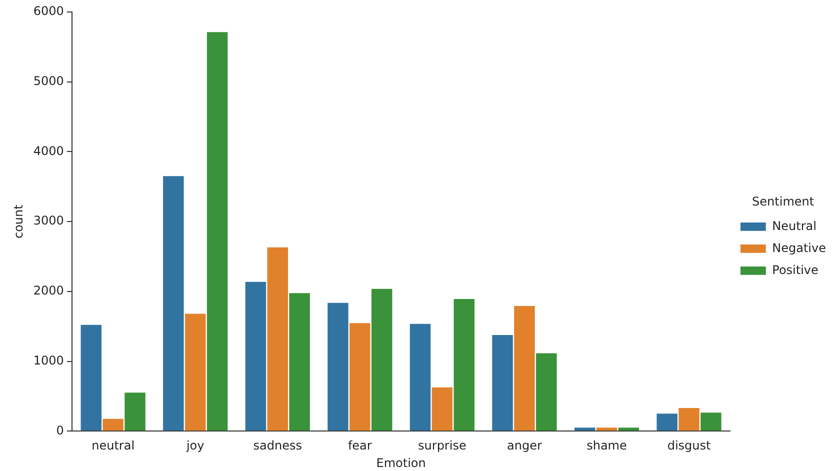  Describe the element at coordinates (60, 430) in the screenshot. I see `y-tick-label: 0` at that location.